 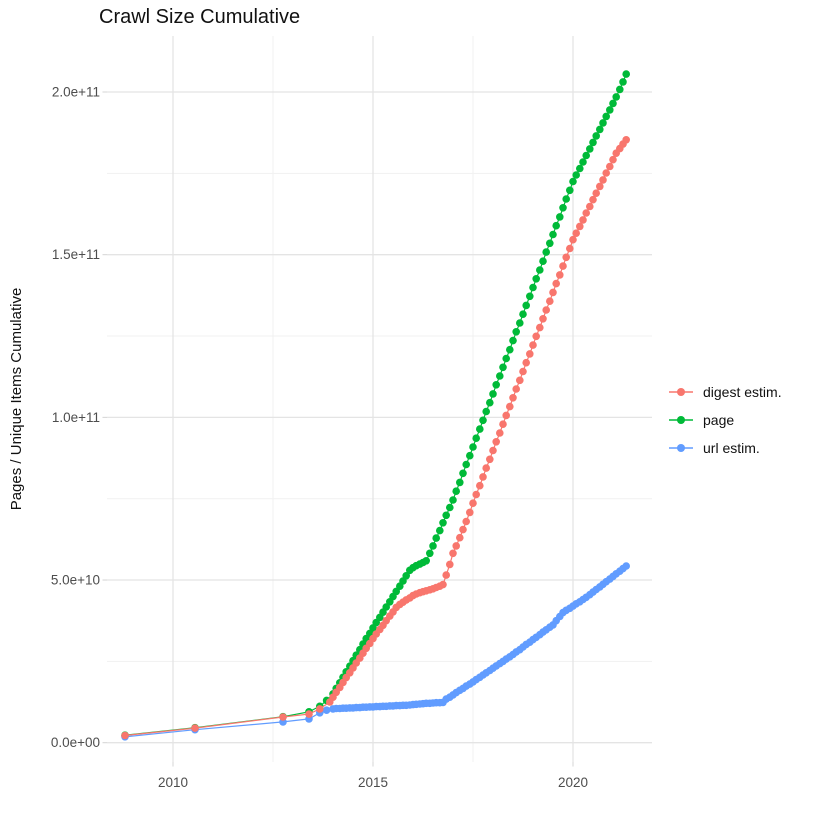 What do you see at coordinates (76, 417) in the screenshot?
I see `y-tick-label: 1.0e+11` at bounding box center [76, 417].